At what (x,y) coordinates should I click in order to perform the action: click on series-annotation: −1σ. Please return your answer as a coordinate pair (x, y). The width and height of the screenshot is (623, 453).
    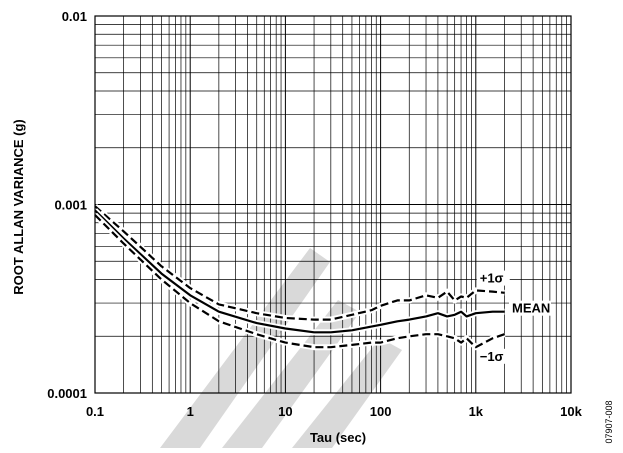
    Looking at the image, I should click on (492, 356).